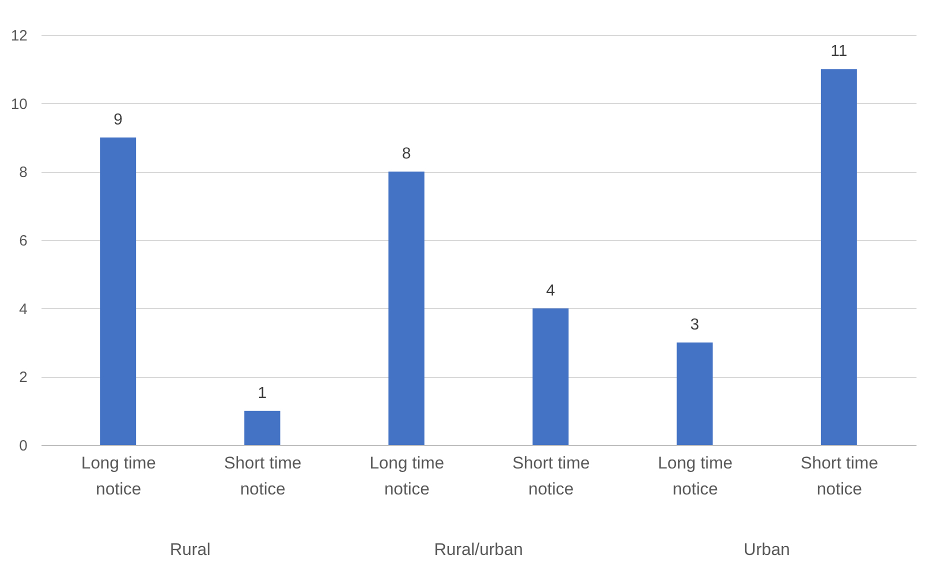 The image size is (949, 575). I want to click on data-label: 3, so click(695, 325).